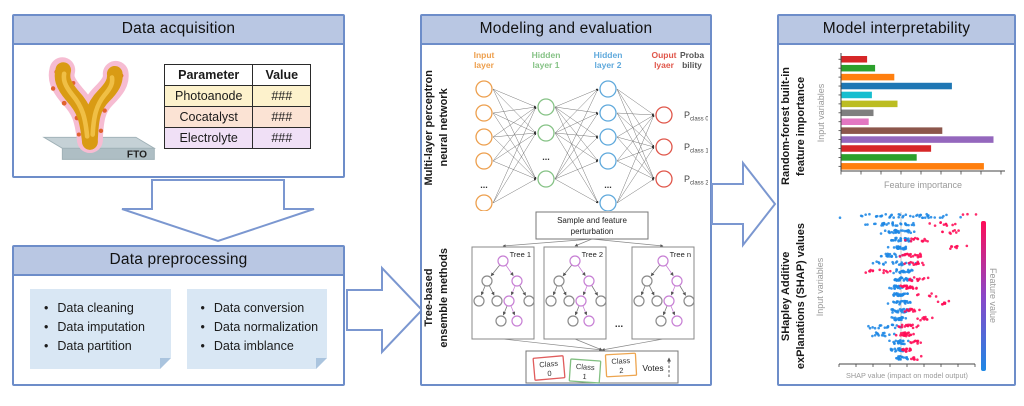 Image resolution: width=1024 pixels, height=406 pixels. What do you see at coordinates (546, 65) in the screenshot?
I see `svg-text: layer 1` at bounding box center [546, 65].